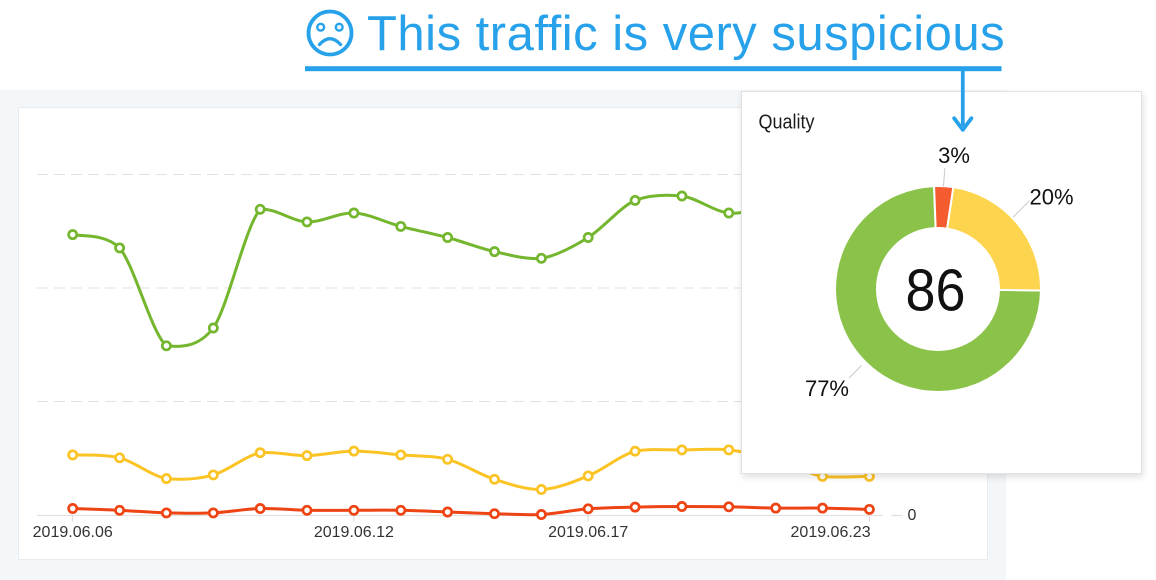 This screenshot has width=1156, height=580. Describe the element at coordinates (588, 532) in the screenshot. I see `svg-text: 2019.06.17` at that location.